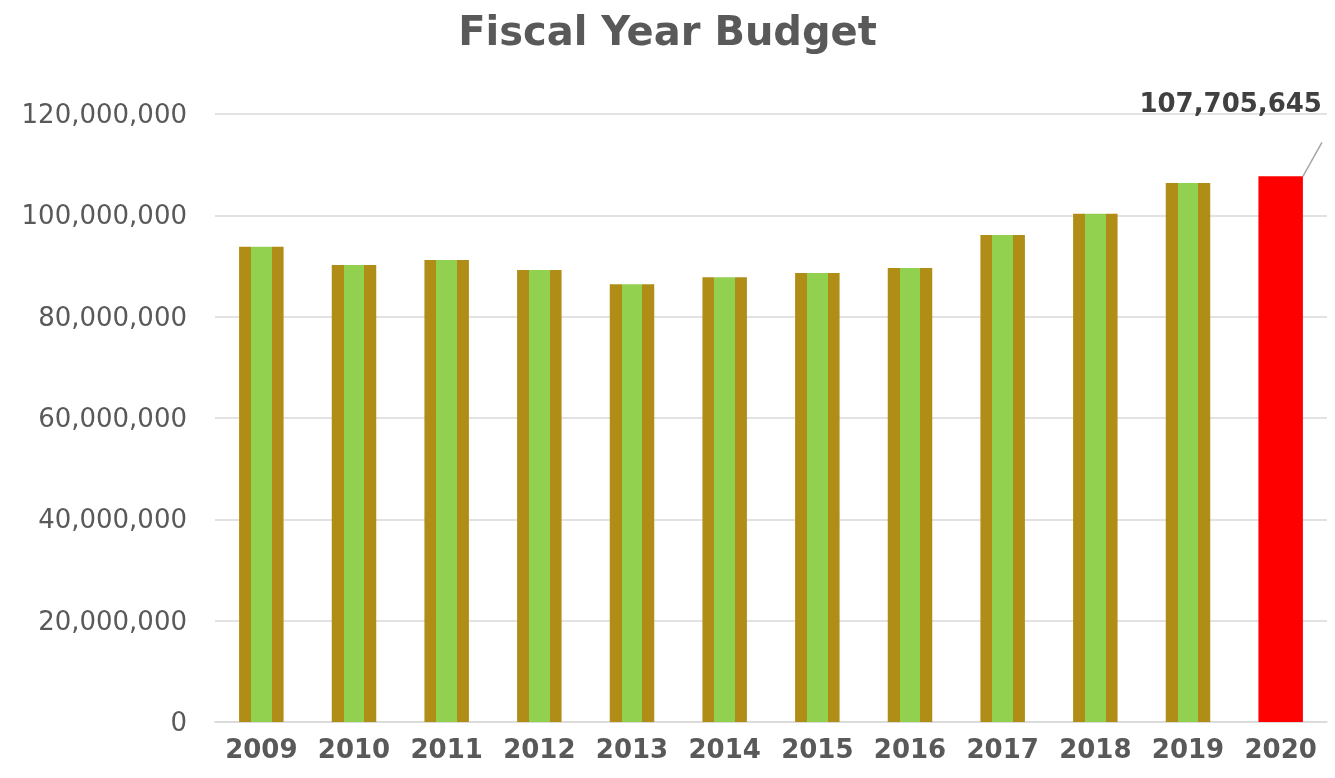 This screenshot has height=778, width=1335. What do you see at coordinates (910, 749) in the screenshot?
I see `x-tick-label: 2016` at bounding box center [910, 749].